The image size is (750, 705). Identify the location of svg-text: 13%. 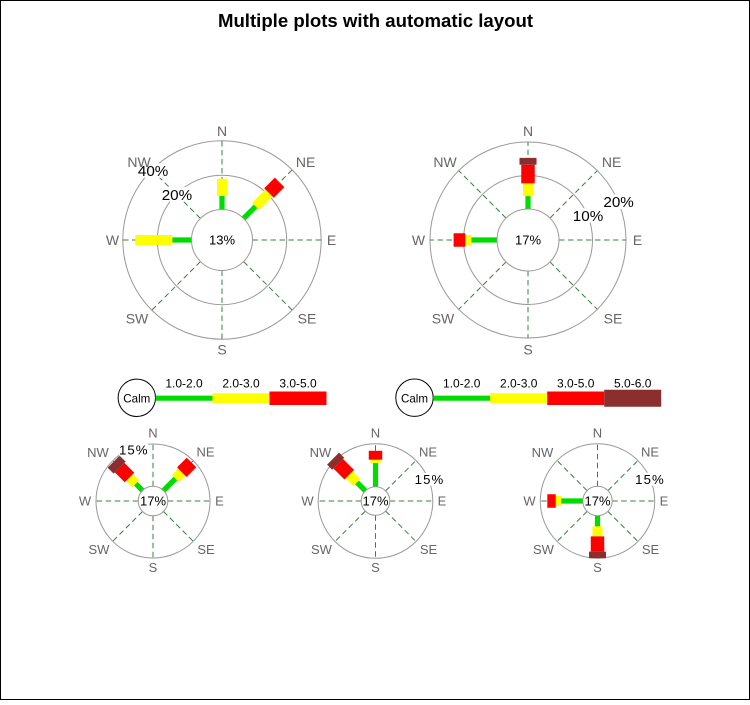
(222, 240).